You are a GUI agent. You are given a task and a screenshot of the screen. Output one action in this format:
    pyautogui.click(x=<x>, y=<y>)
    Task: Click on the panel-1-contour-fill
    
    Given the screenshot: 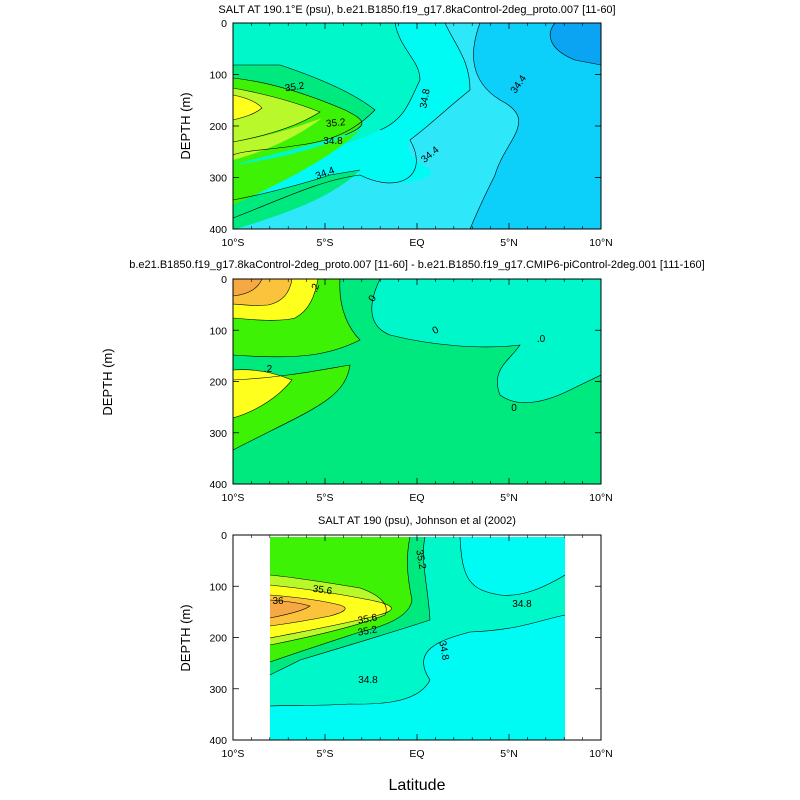 What is the action you would take?
    pyautogui.click(x=417, y=126)
    